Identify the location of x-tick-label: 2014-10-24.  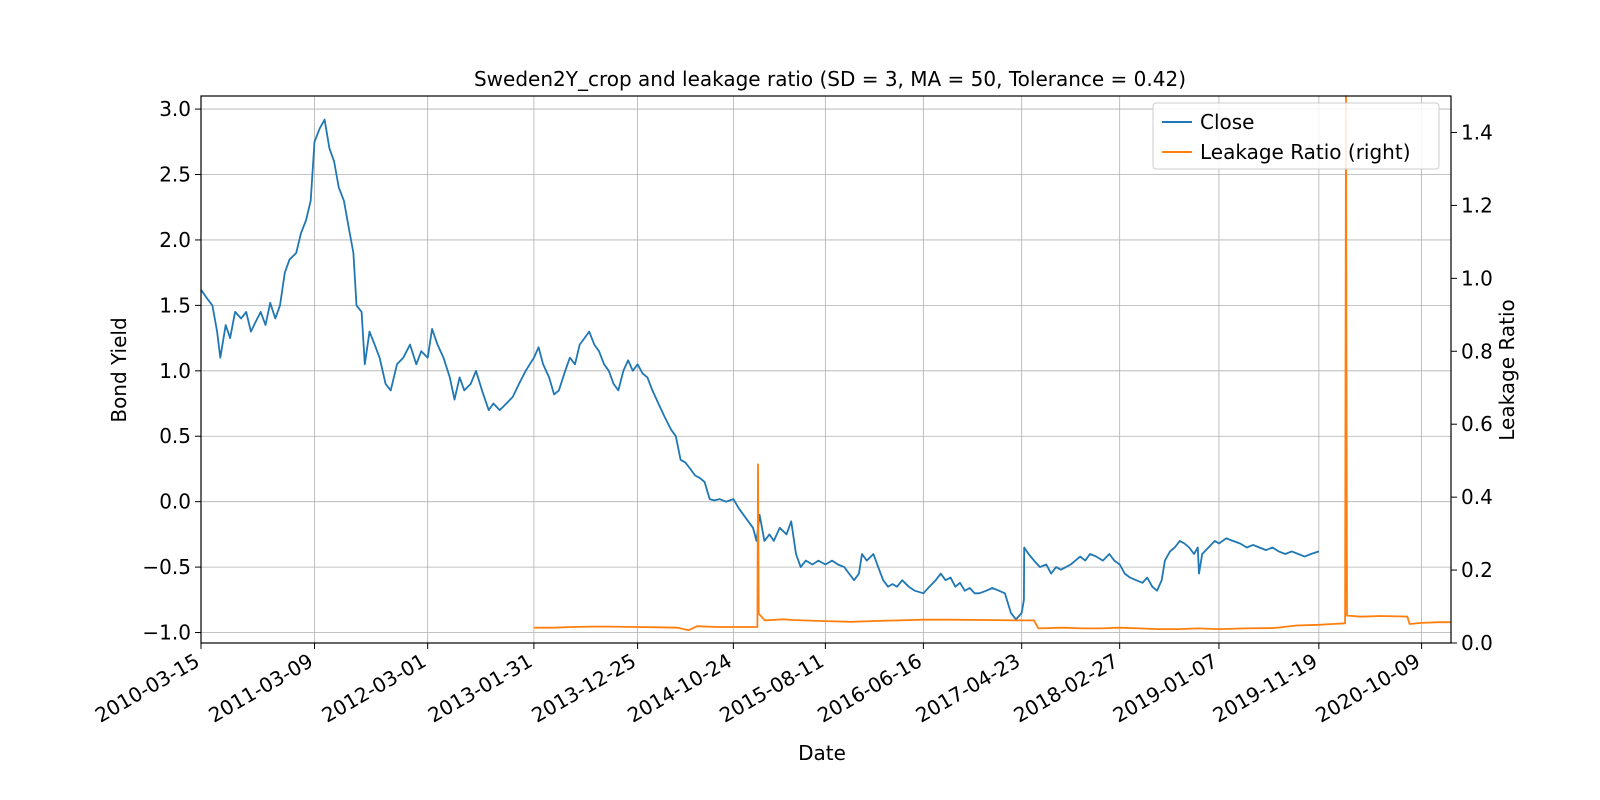
(679, 688).